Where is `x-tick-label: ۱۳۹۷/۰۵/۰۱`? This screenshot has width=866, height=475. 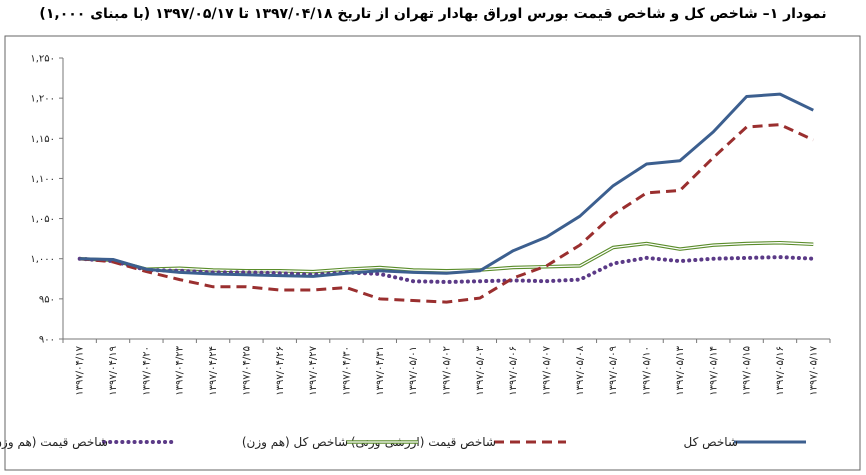 x-tick-label: ۱۳۹۷/۰۵/۰۱ is located at coordinates (413, 371).